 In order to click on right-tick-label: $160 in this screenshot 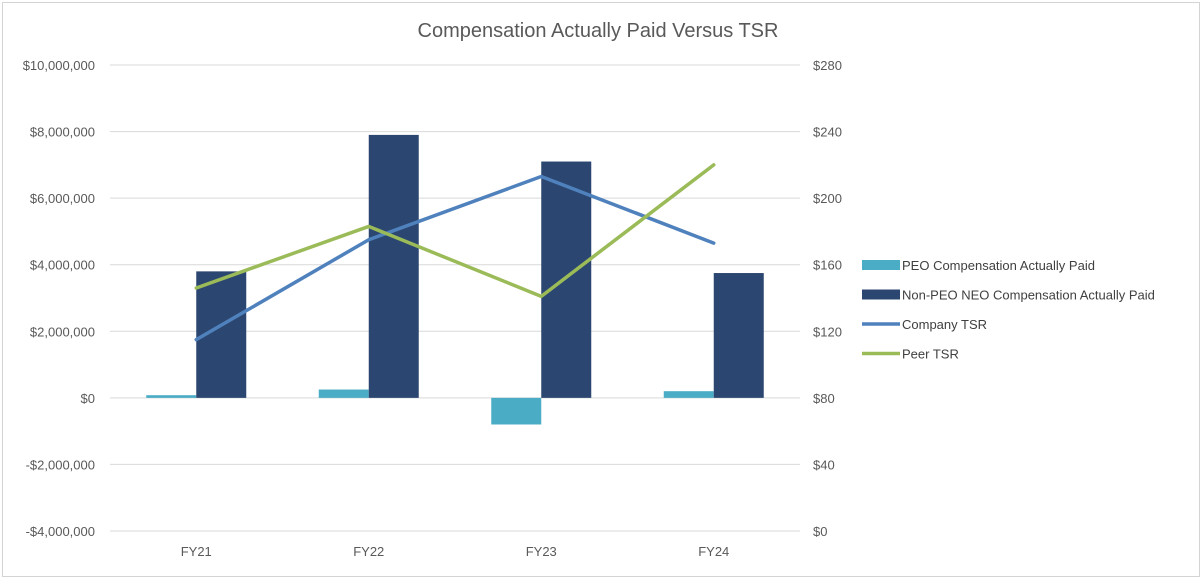, I will do `click(827, 265)`.